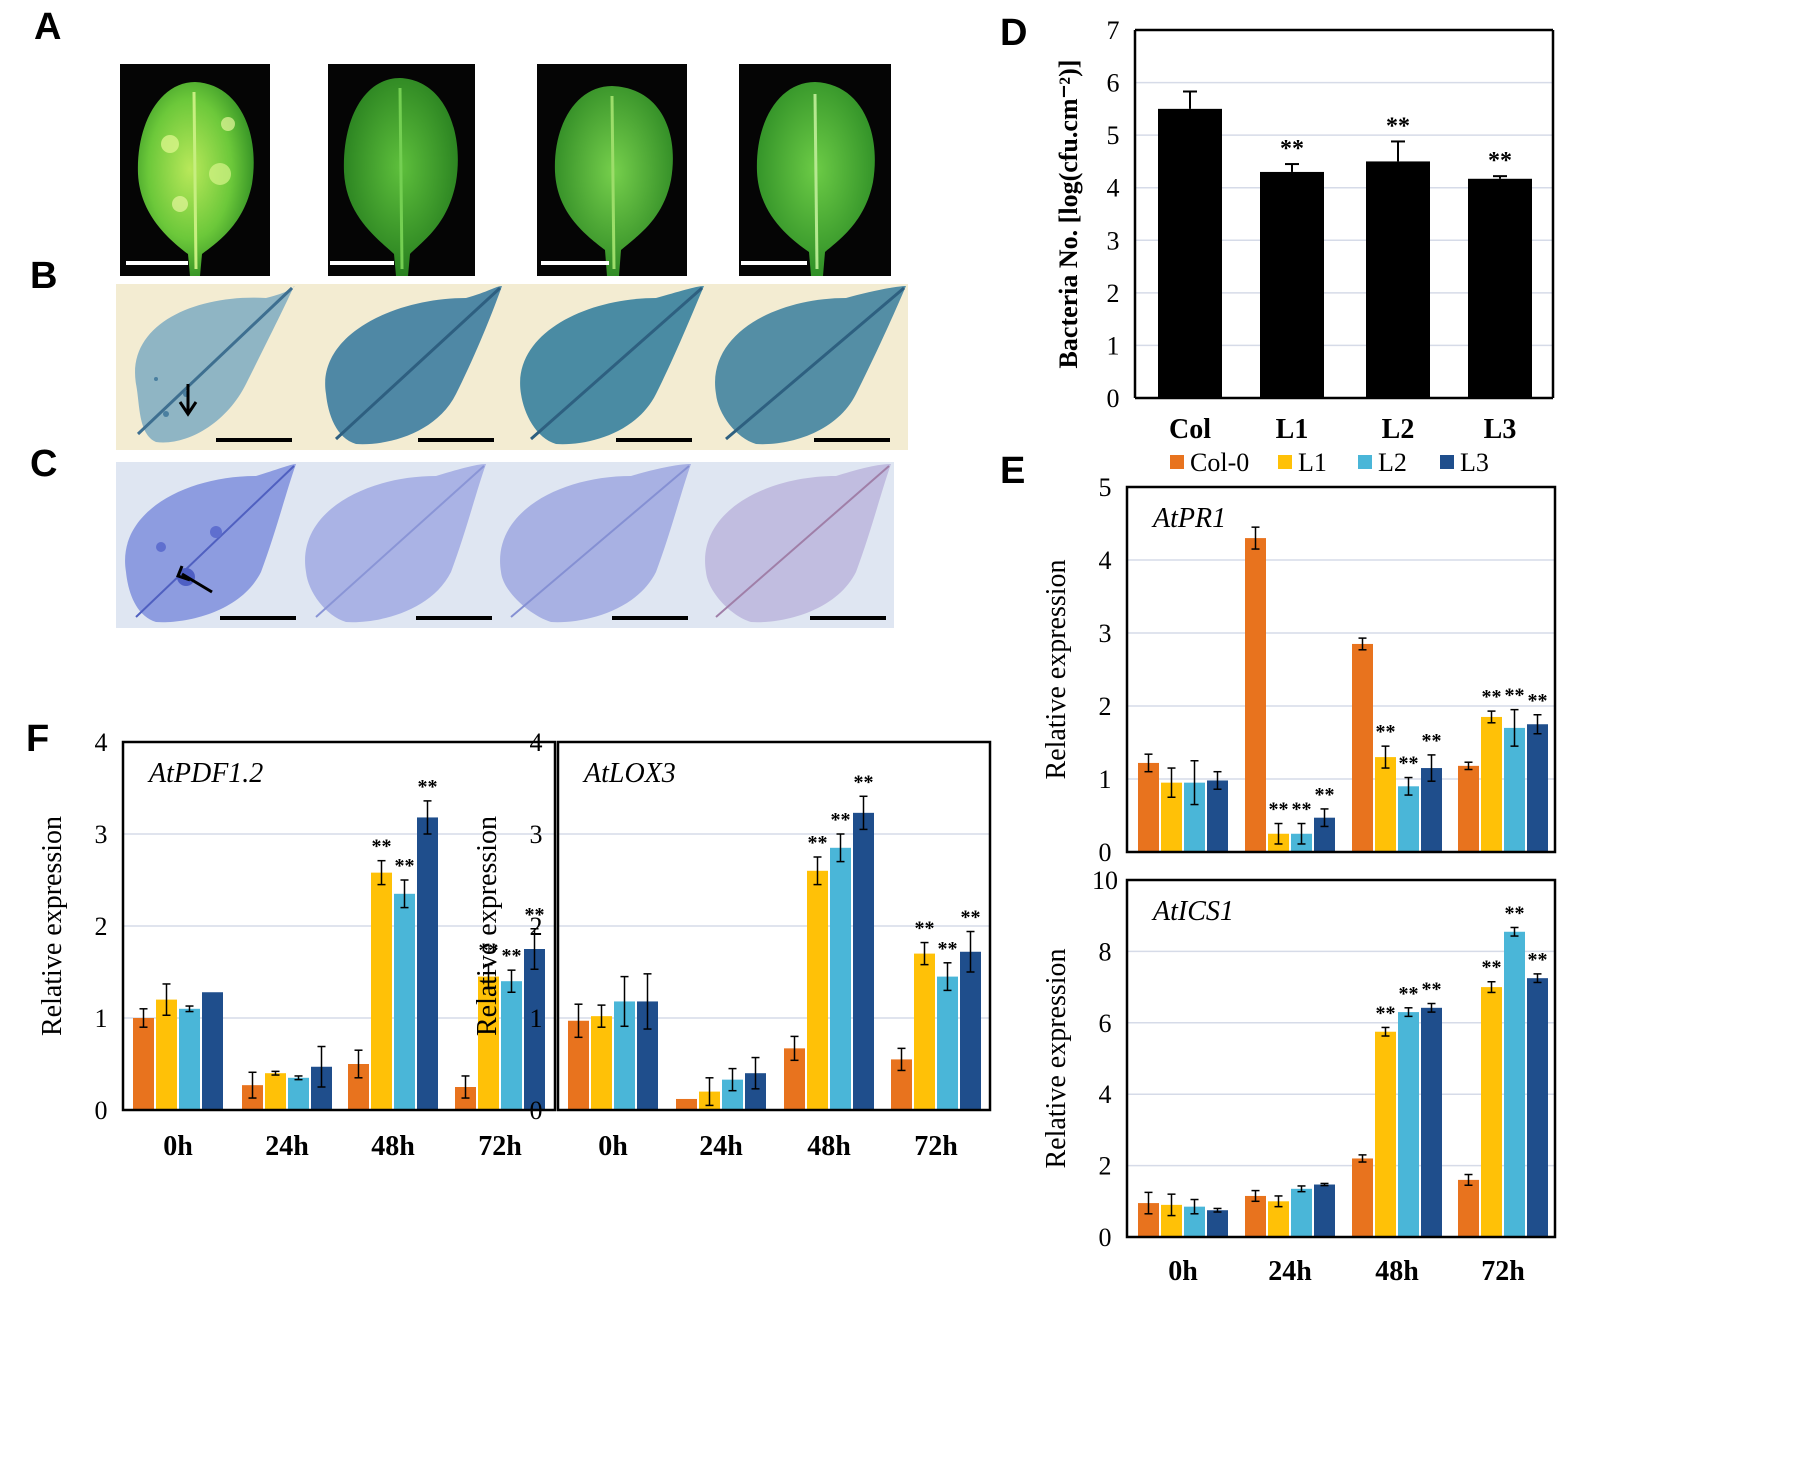  I want to click on y-tick-label-f1: 0, so click(101, 1110).